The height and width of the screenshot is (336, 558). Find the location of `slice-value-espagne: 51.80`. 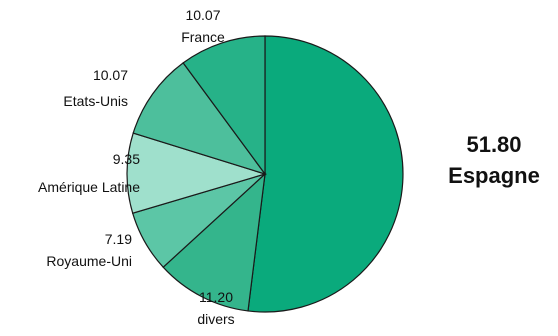

slice-value-espagne: 51.80 is located at coordinates (493, 144).